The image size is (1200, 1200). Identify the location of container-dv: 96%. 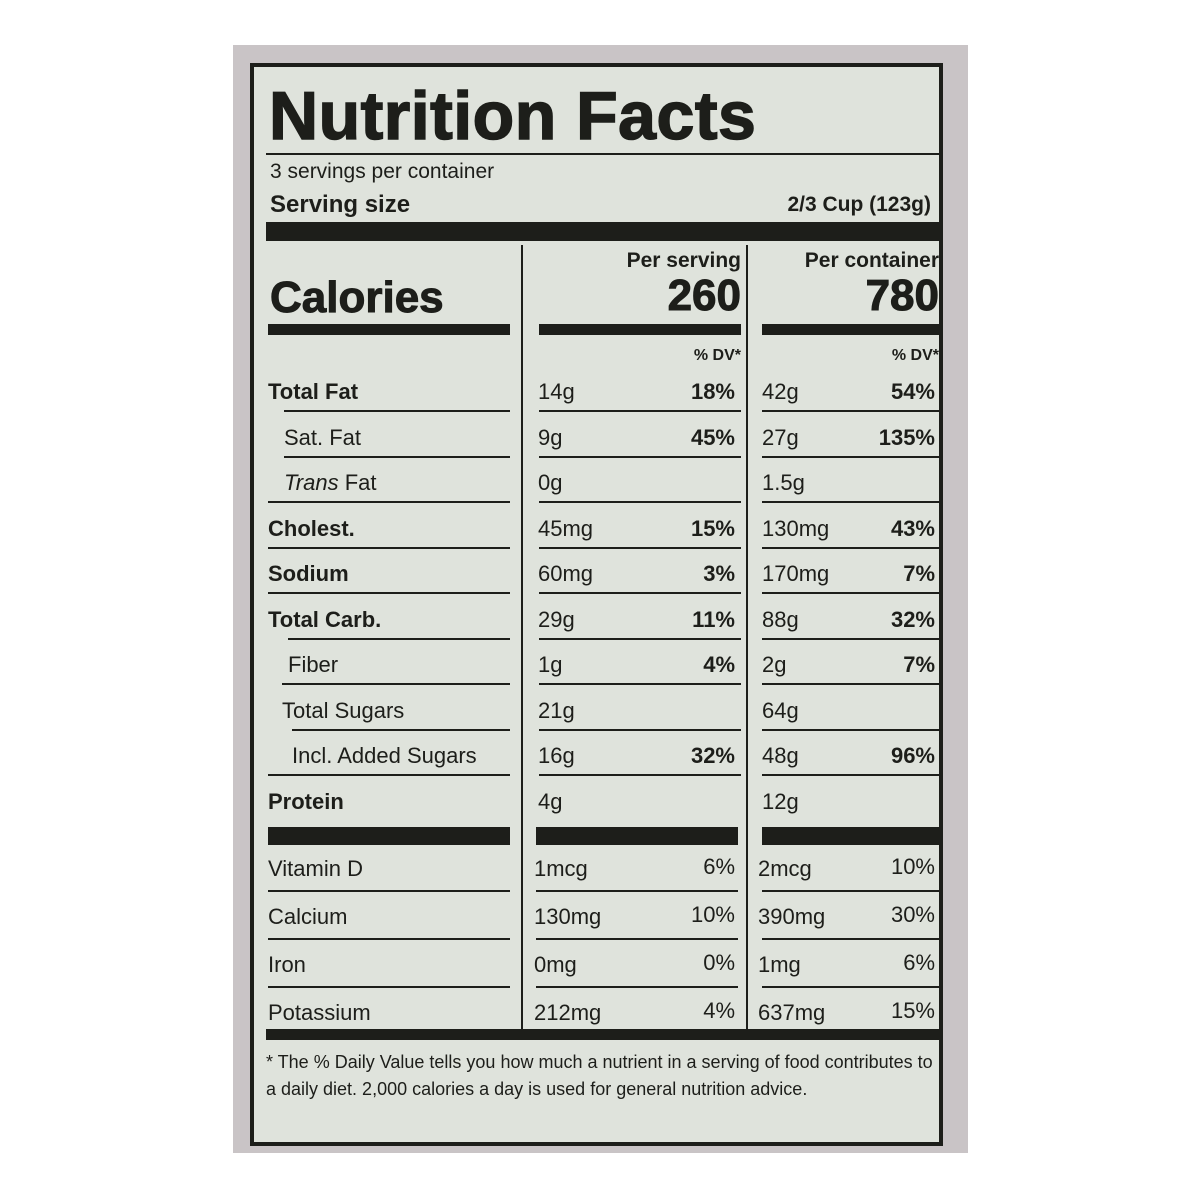
(912, 755).